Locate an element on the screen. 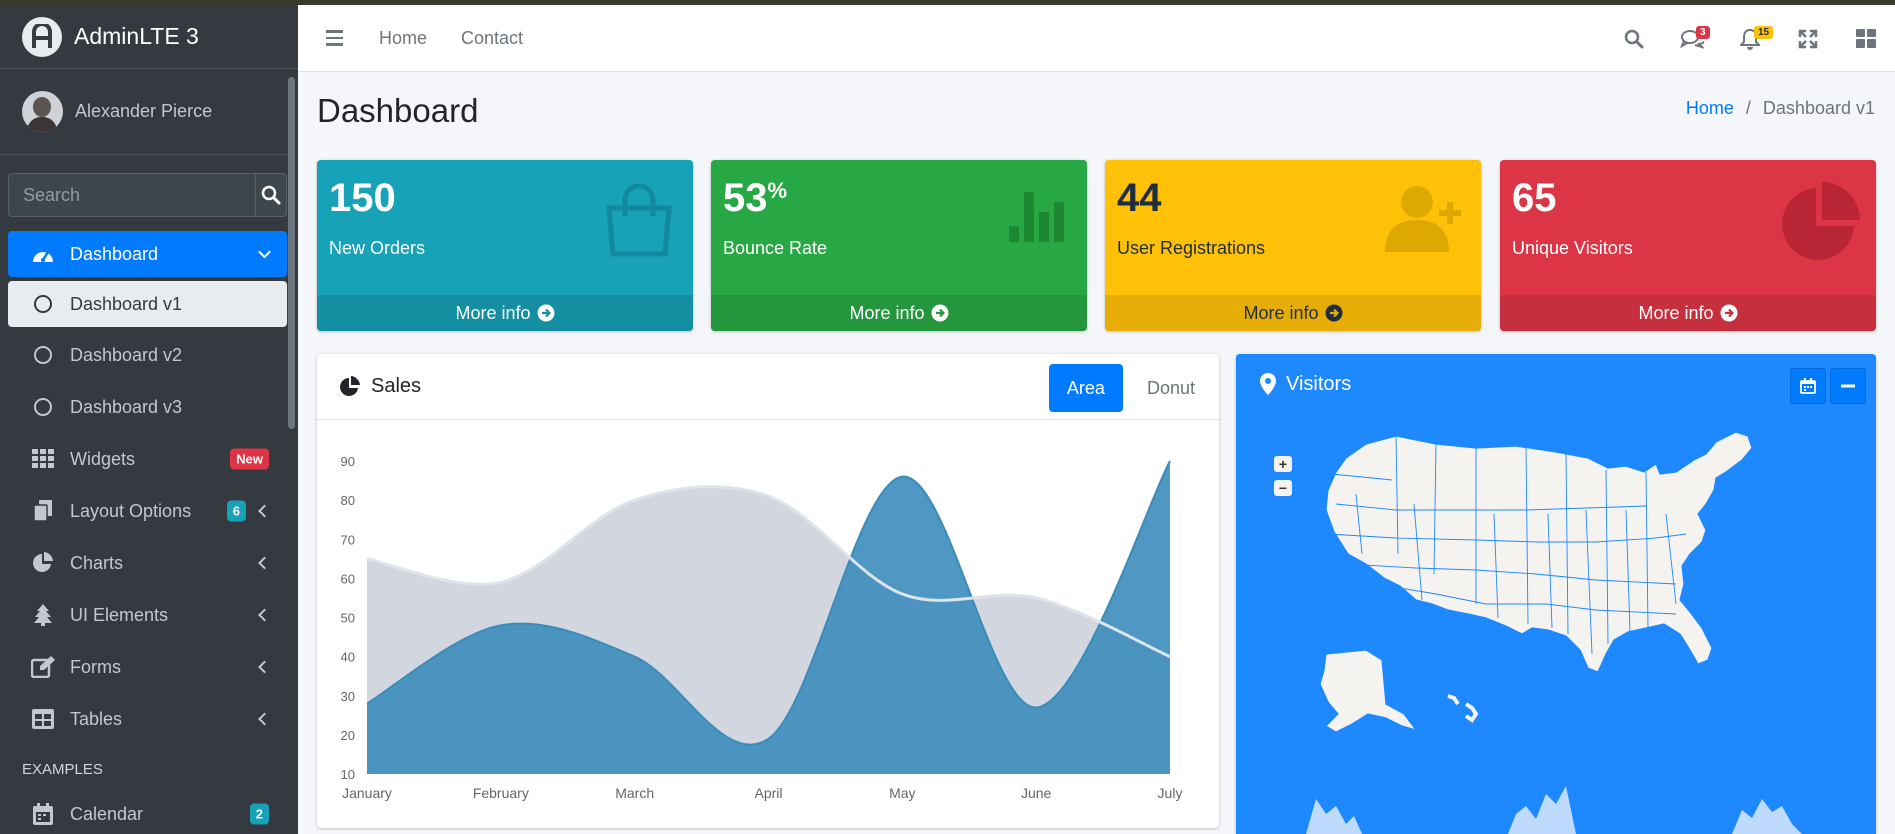 The image size is (1895, 834). sidebar-search-button is located at coordinates (271, 195).